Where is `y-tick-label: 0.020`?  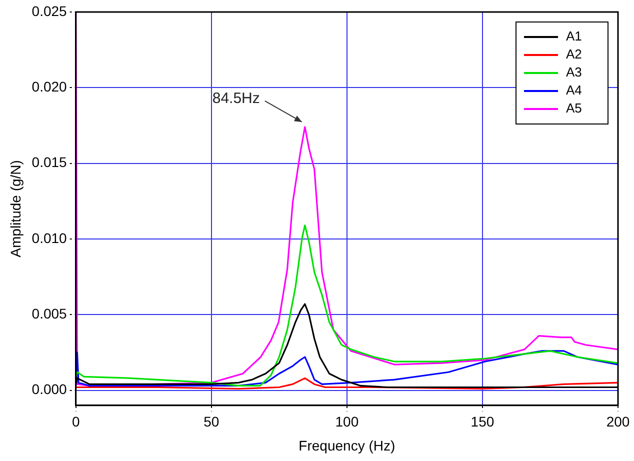
y-tick-label: 0.020 is located at coordinates (50, 86).